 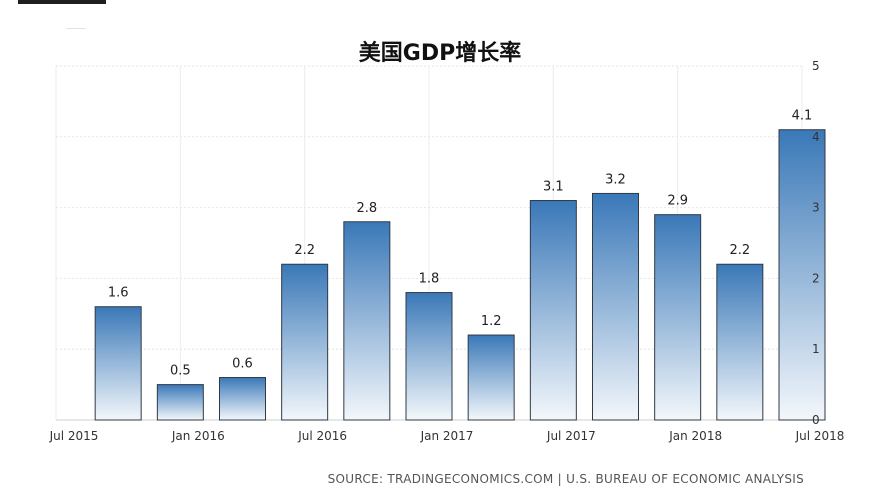 What do you see at coordinates (322, 436) in the screenshot?
I see `x-tick-label: Jul 2016` at bounding box center [322, 436].